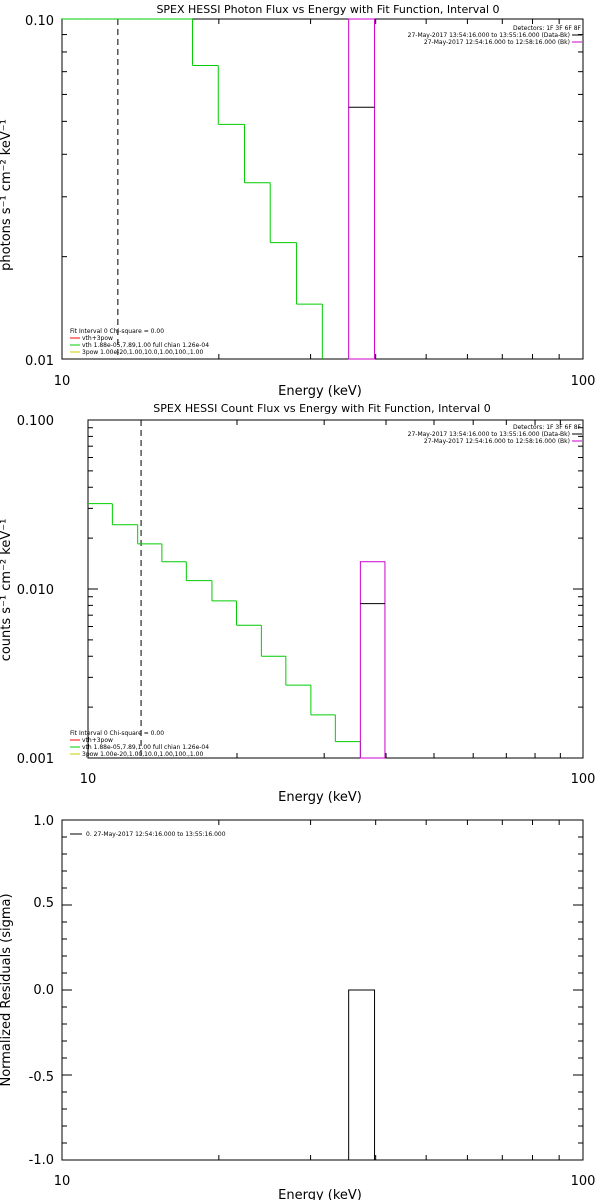 The height and width of the screenshot is (1200, 600). I want to click on count-y-tick-label: 0.001, so click(35, 759).